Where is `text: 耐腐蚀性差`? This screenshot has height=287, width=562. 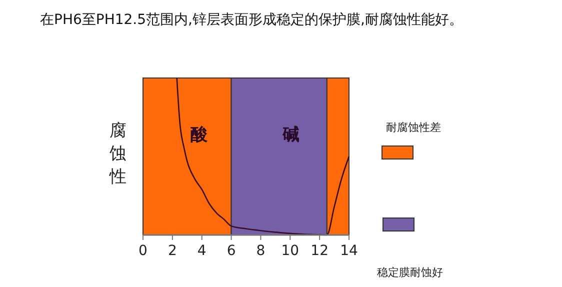
text: 耐腐蚀性差 is located at coordinates (413, 127).